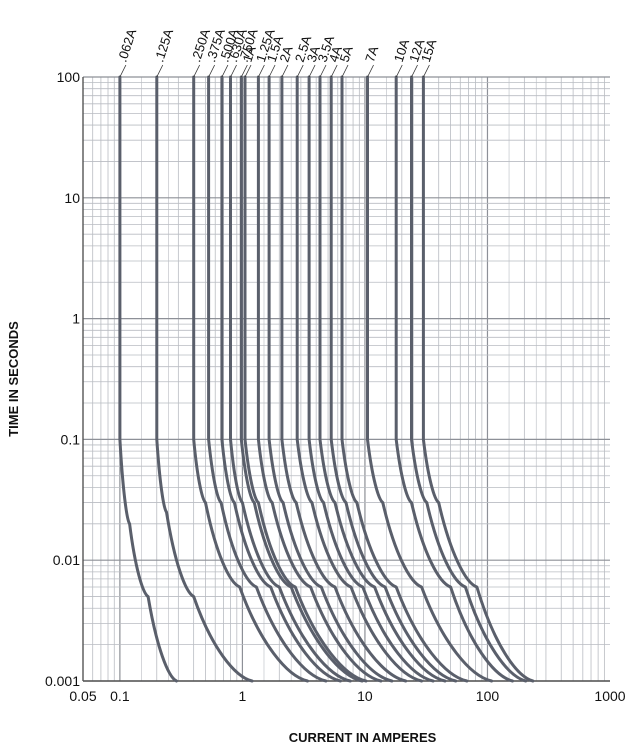 This screenshot has width=637, height=756. I want to click on x-tick-labels: 0.05 0.1 1 10 100 1000, so click(347, 696).